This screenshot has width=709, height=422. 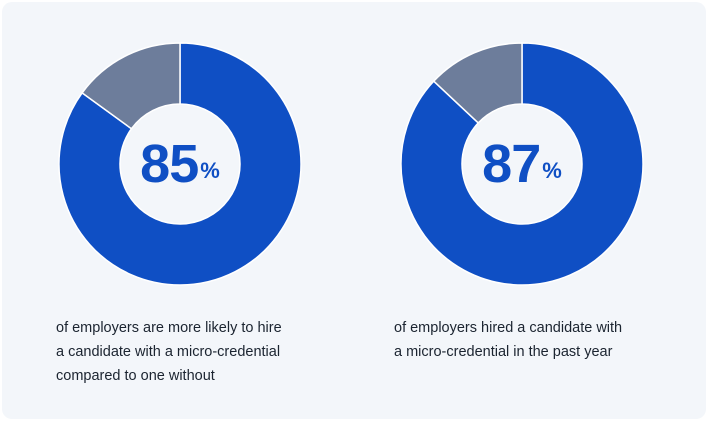 I want to click on caption-line: compared to one without, so click(x=135, y=376).